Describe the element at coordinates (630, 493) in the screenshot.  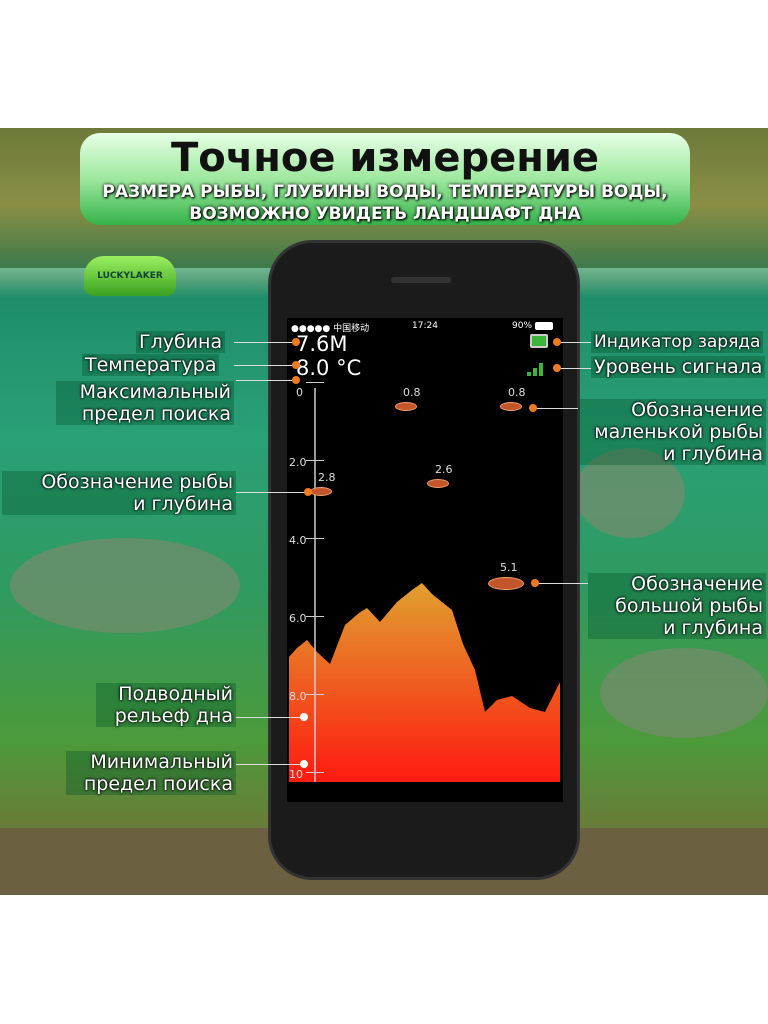
I see `crappie-image` at that location.